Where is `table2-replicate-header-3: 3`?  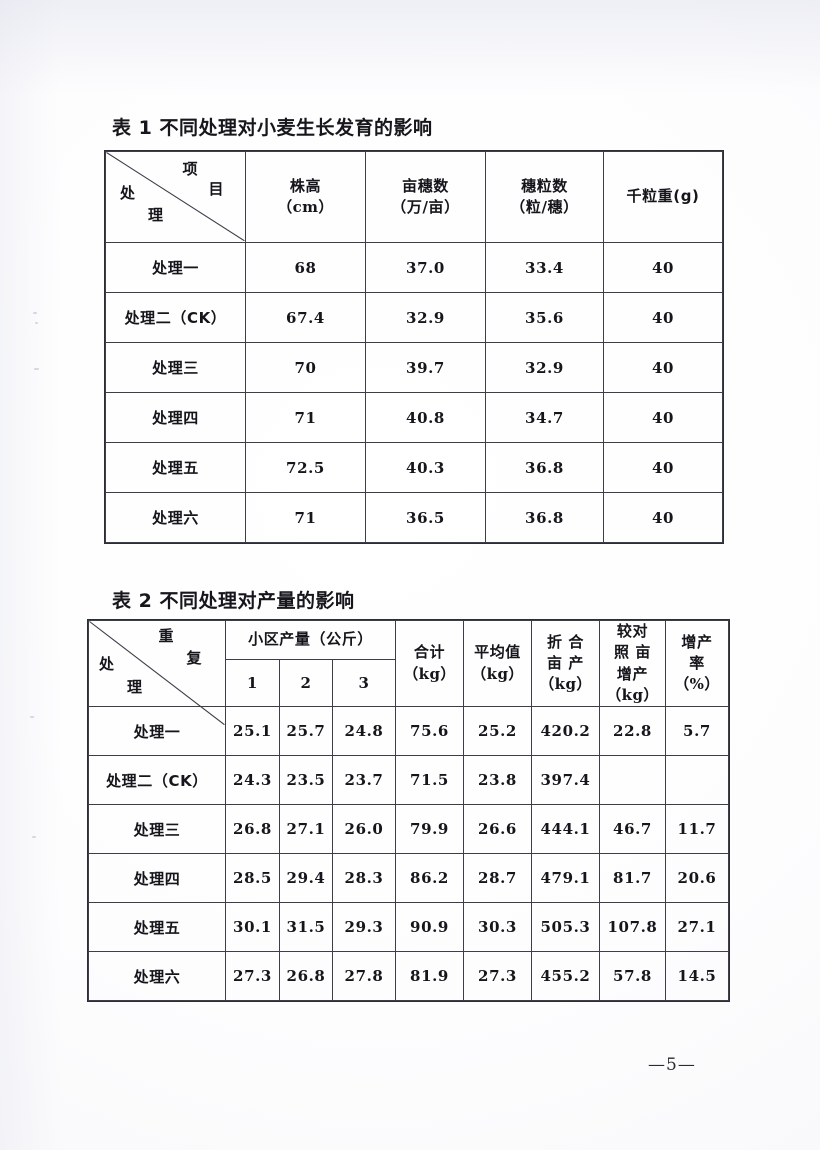
table2-replicate-header-3: 3 is located at coordinates (364, 683).